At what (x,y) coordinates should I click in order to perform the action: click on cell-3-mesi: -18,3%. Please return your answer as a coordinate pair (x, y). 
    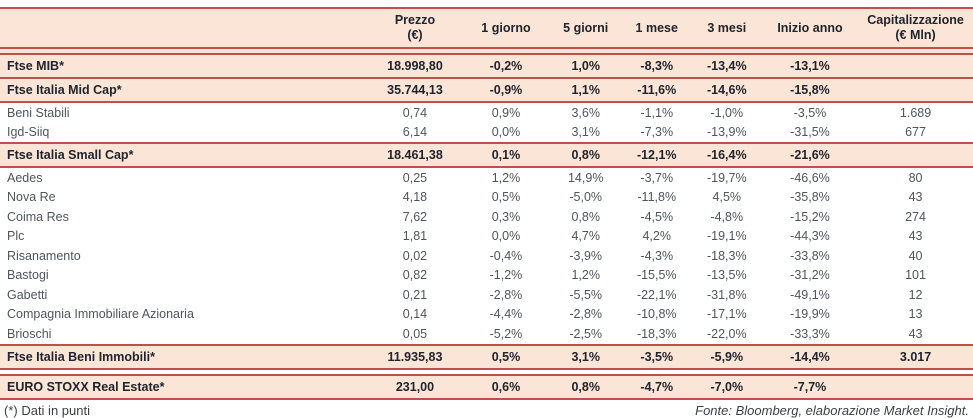
    Looking at the image, I should click on (726, 255).